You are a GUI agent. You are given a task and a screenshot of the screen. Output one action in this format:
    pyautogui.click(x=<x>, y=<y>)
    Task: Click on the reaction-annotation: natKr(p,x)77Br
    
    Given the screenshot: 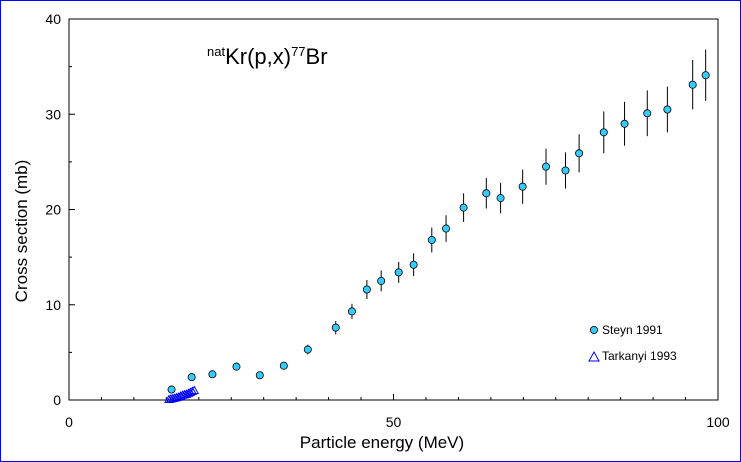 What is the action you would take?
    pyautogui.click(x=267, y=56)
    